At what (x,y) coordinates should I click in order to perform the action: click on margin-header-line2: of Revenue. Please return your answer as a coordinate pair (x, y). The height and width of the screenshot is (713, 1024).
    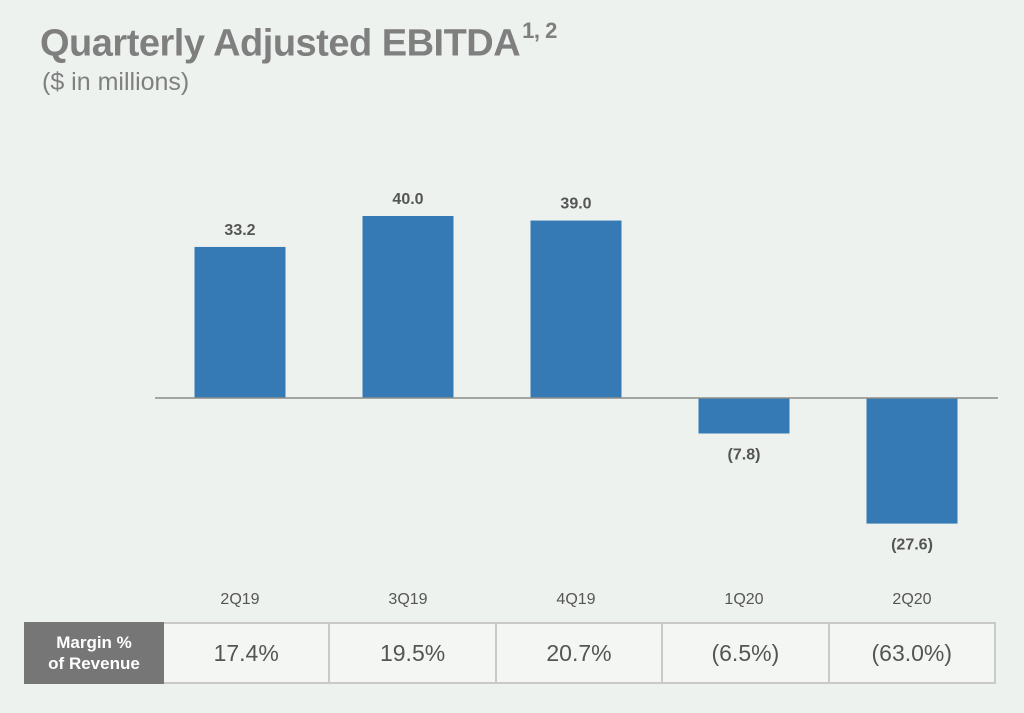
    Looking at the image, I should click on (94, 663).